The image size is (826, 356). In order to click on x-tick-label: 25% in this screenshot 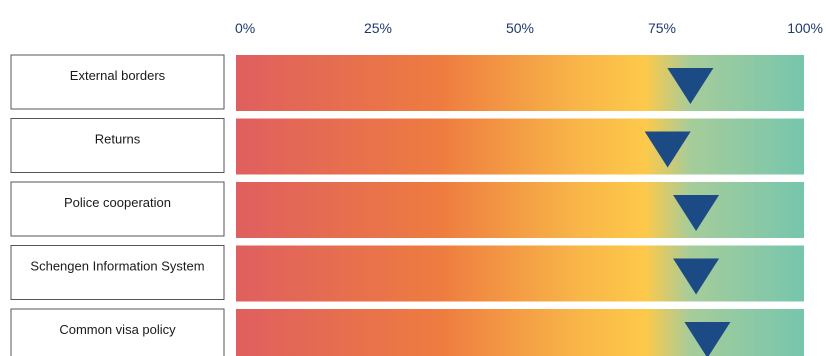, I will do `click(378, 28)`.